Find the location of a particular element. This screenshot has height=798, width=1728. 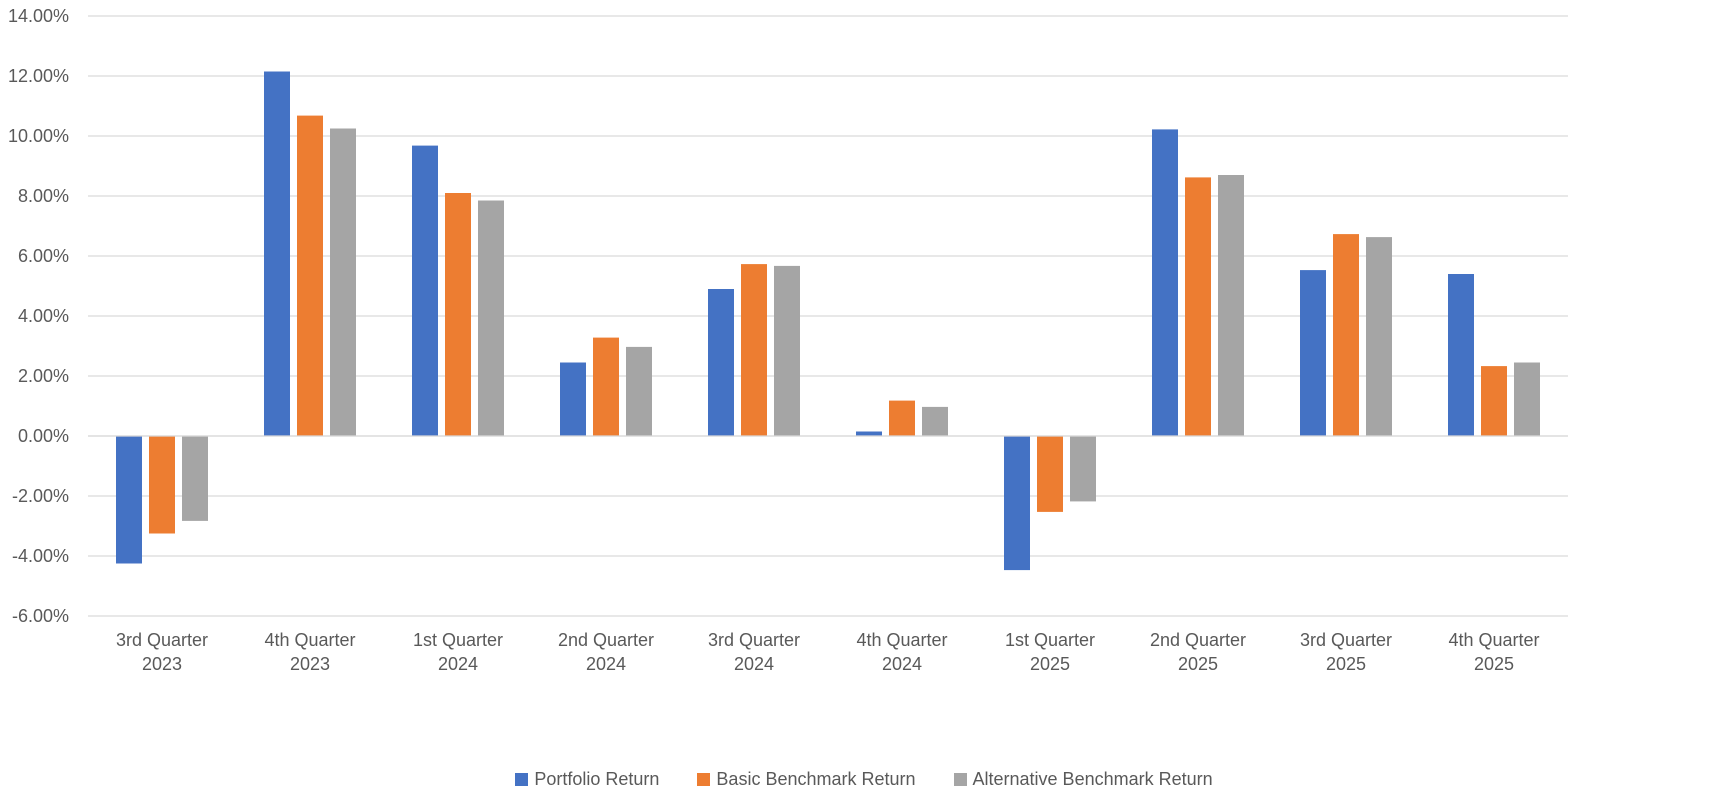

y-tick-label: -6.00% is located at coordinates (40, 616).